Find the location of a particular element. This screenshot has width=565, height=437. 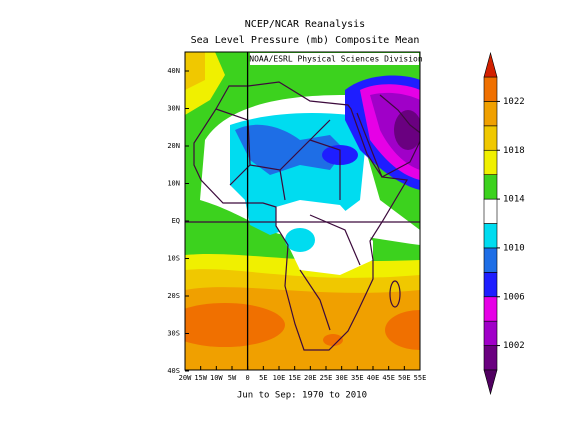

lat-label: 40S is located at coordinates (173, 371).